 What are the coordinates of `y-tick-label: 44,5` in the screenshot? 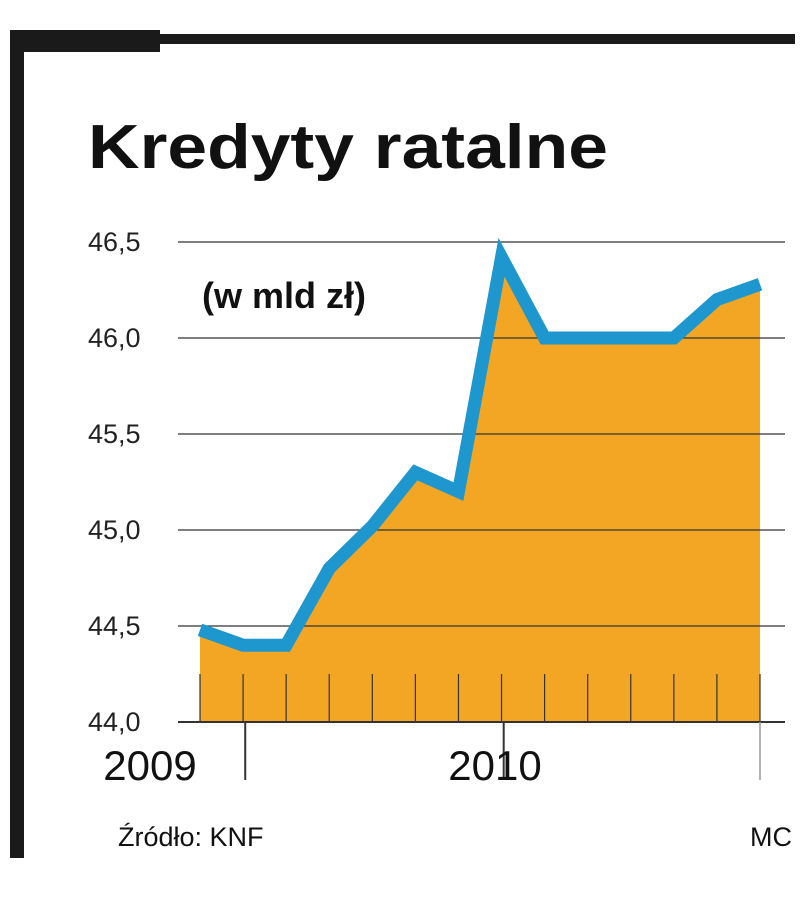 It's located at (114, 626).